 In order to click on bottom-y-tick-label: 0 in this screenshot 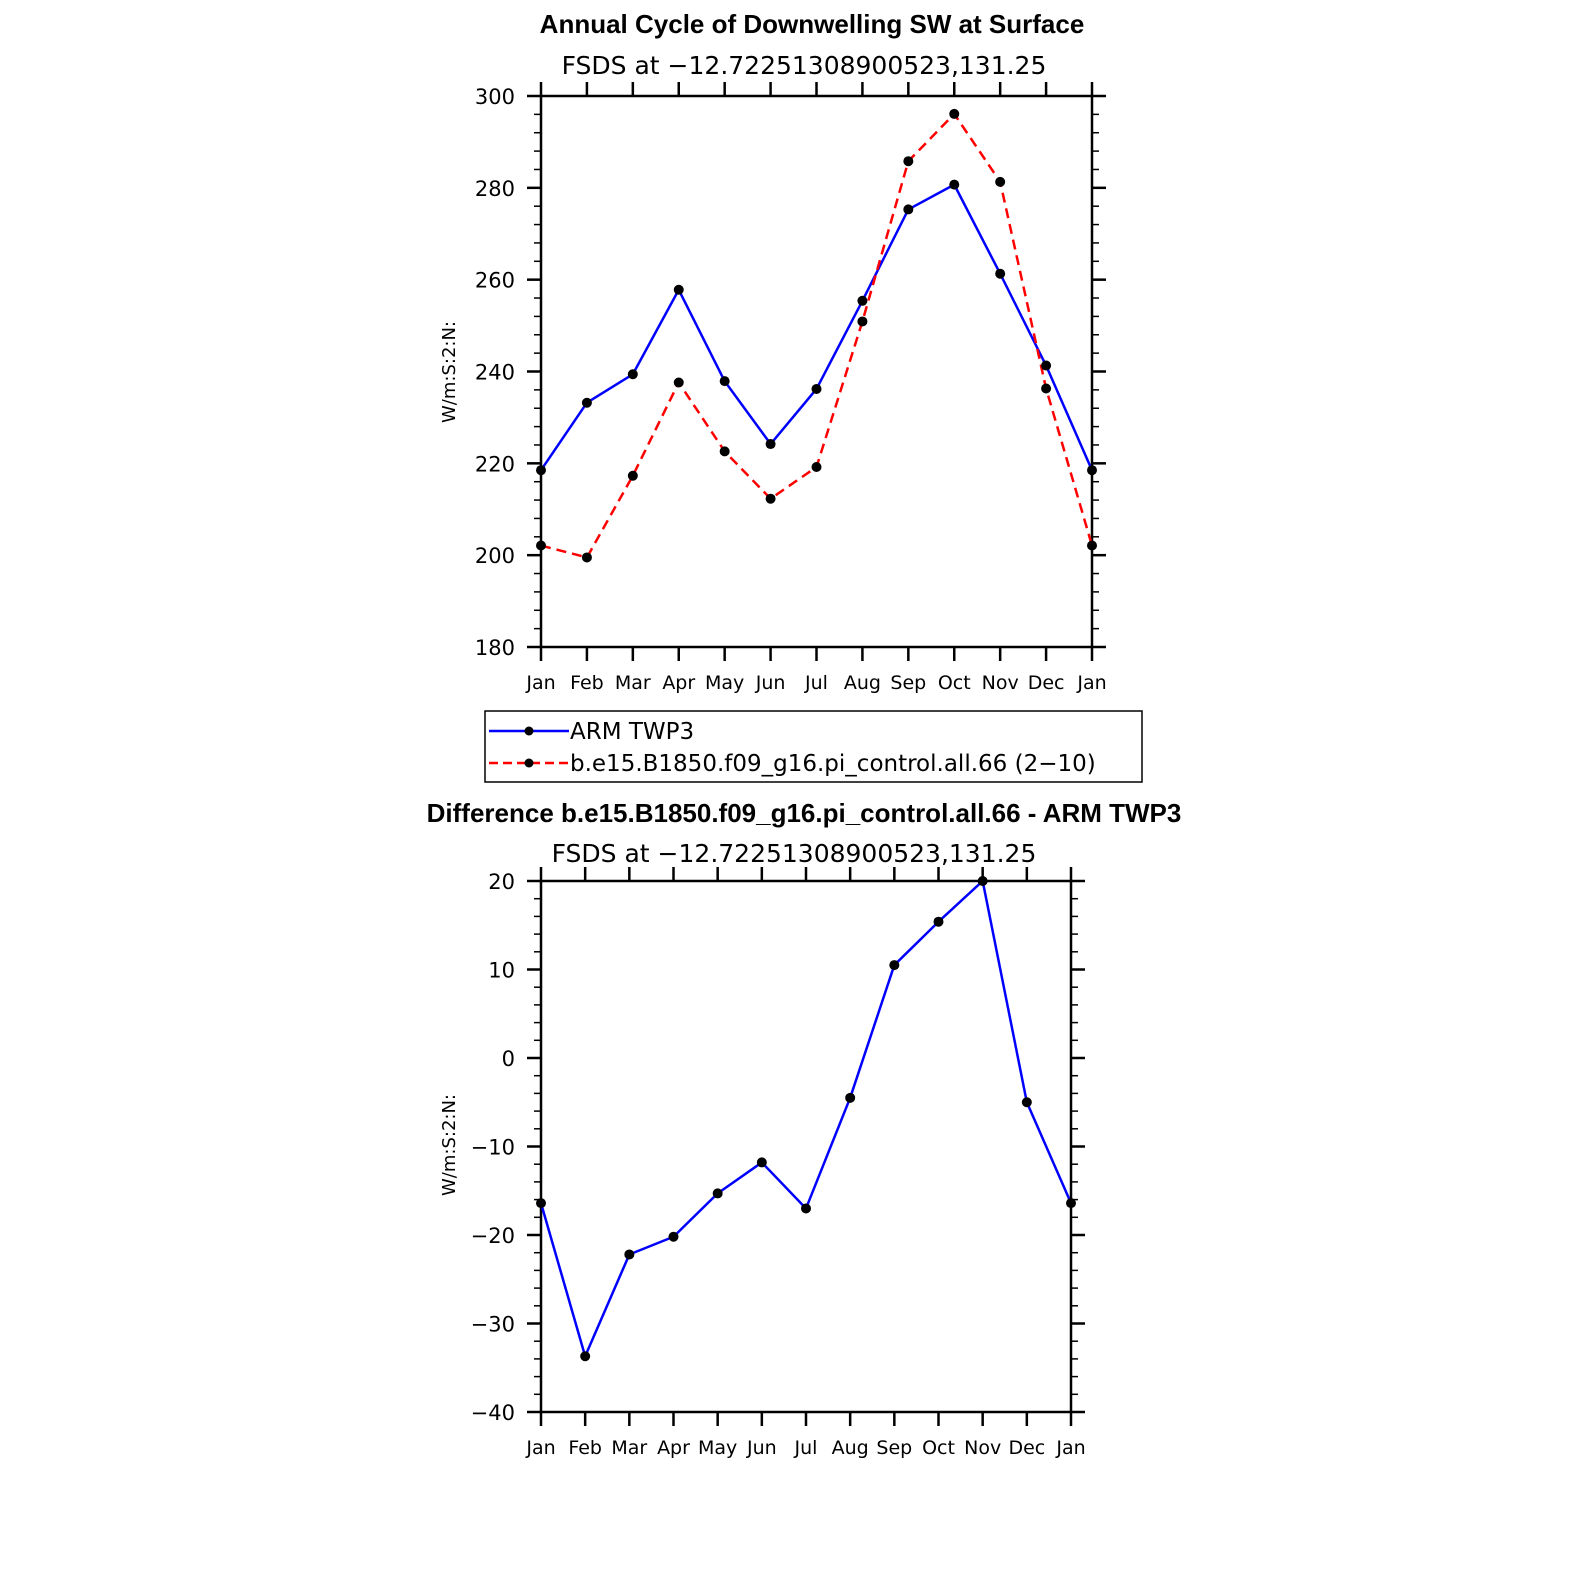, I will do `click(508, 1059)`.